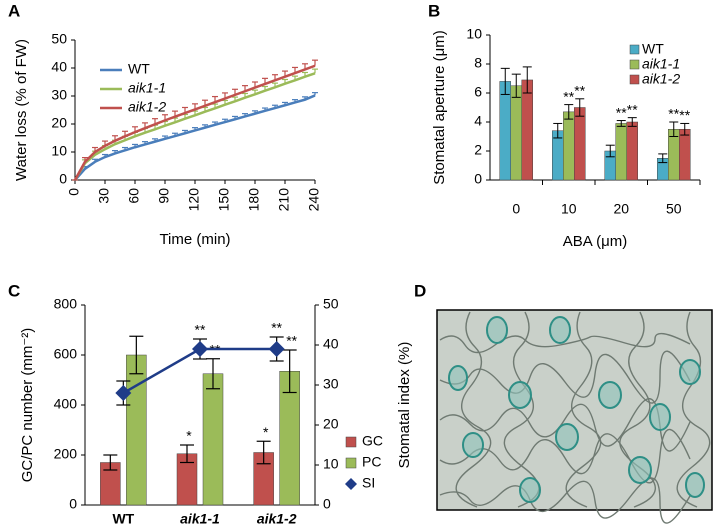 This screenshot has height=529, width=717. Describe the element at coordinates (194, 239) in the screenshot. I see `x-axis-label: Time (min)` at that location.